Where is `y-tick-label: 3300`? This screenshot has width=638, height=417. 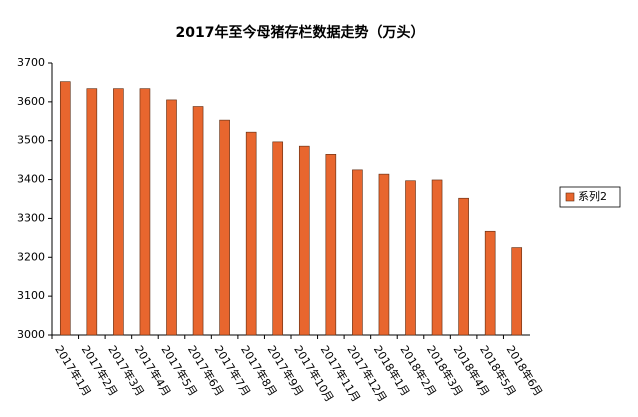 y-tick-label: 3300 is located at coordinates (31, 217).